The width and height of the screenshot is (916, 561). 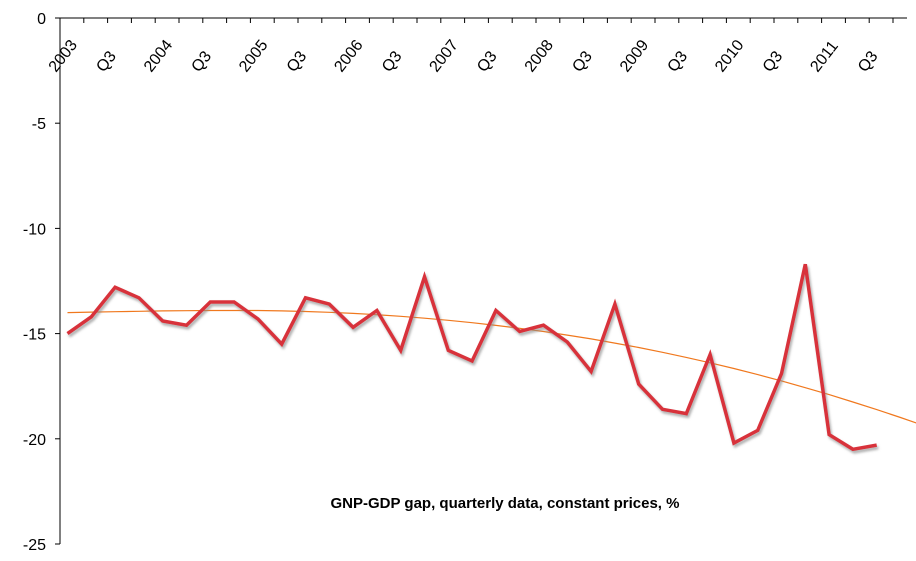 I want to click on y-tick-label: 0, so click(x=41, y=19).